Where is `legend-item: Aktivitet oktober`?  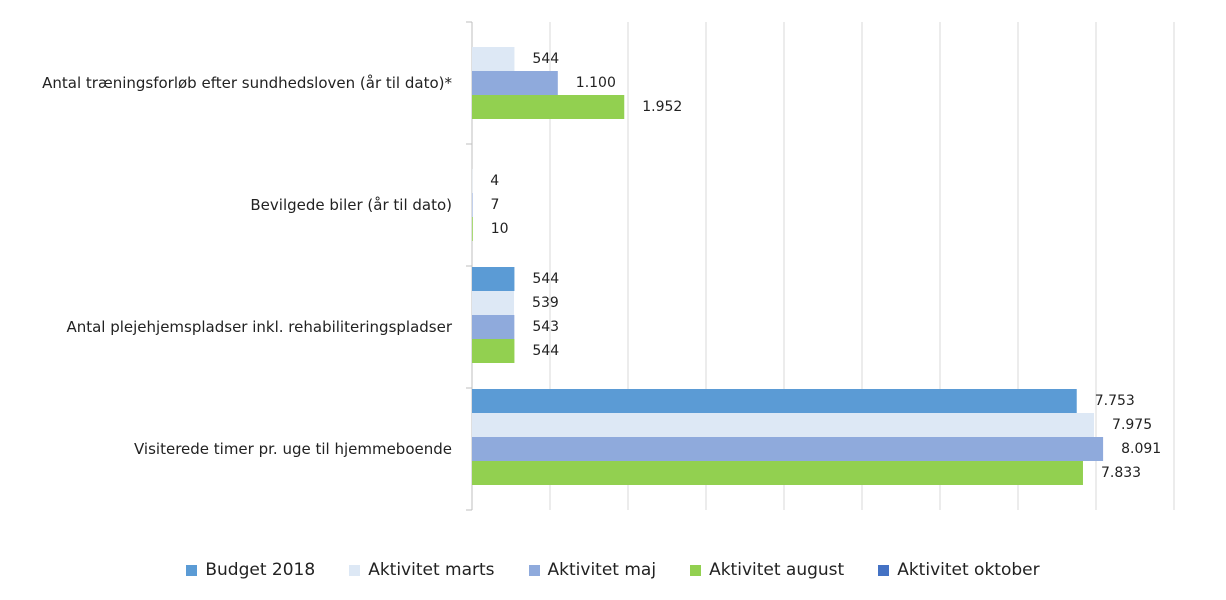
legend-item: Aktivitet oktober is located at coordinates (959, 570).